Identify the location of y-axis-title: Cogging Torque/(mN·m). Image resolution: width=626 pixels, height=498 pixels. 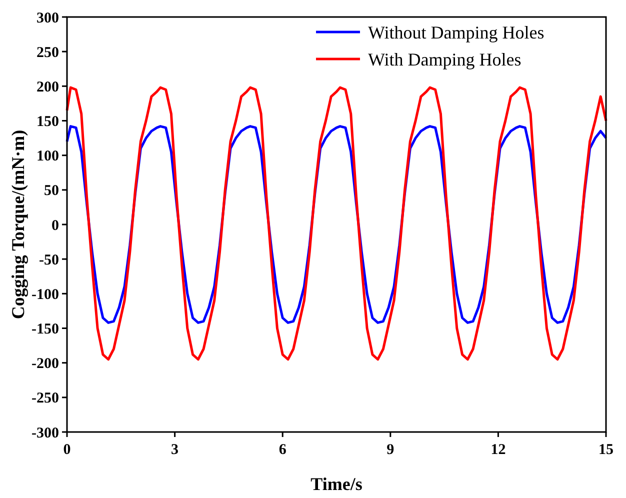
(18, 225).